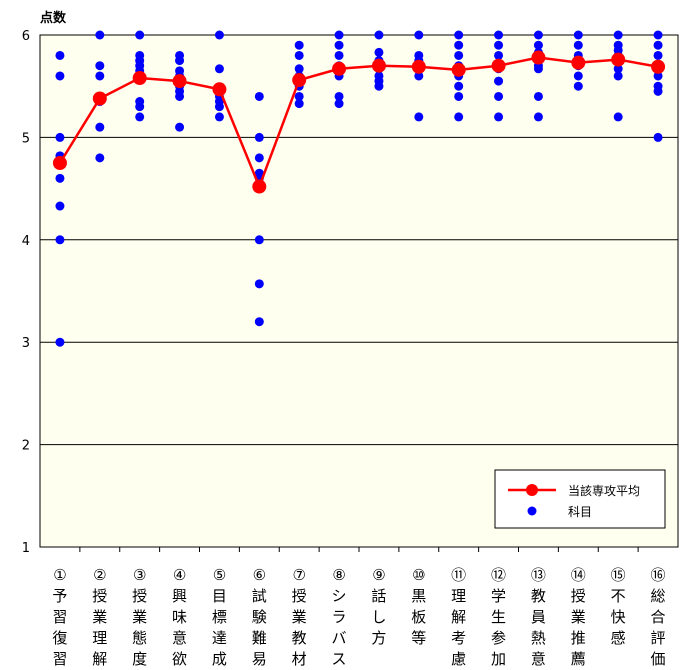 The height and width of the screenshot is (670, 682). Describe the element at coordinates (219, 638) in the screenshot. I see `x-tick-label-char: 達` at that location.